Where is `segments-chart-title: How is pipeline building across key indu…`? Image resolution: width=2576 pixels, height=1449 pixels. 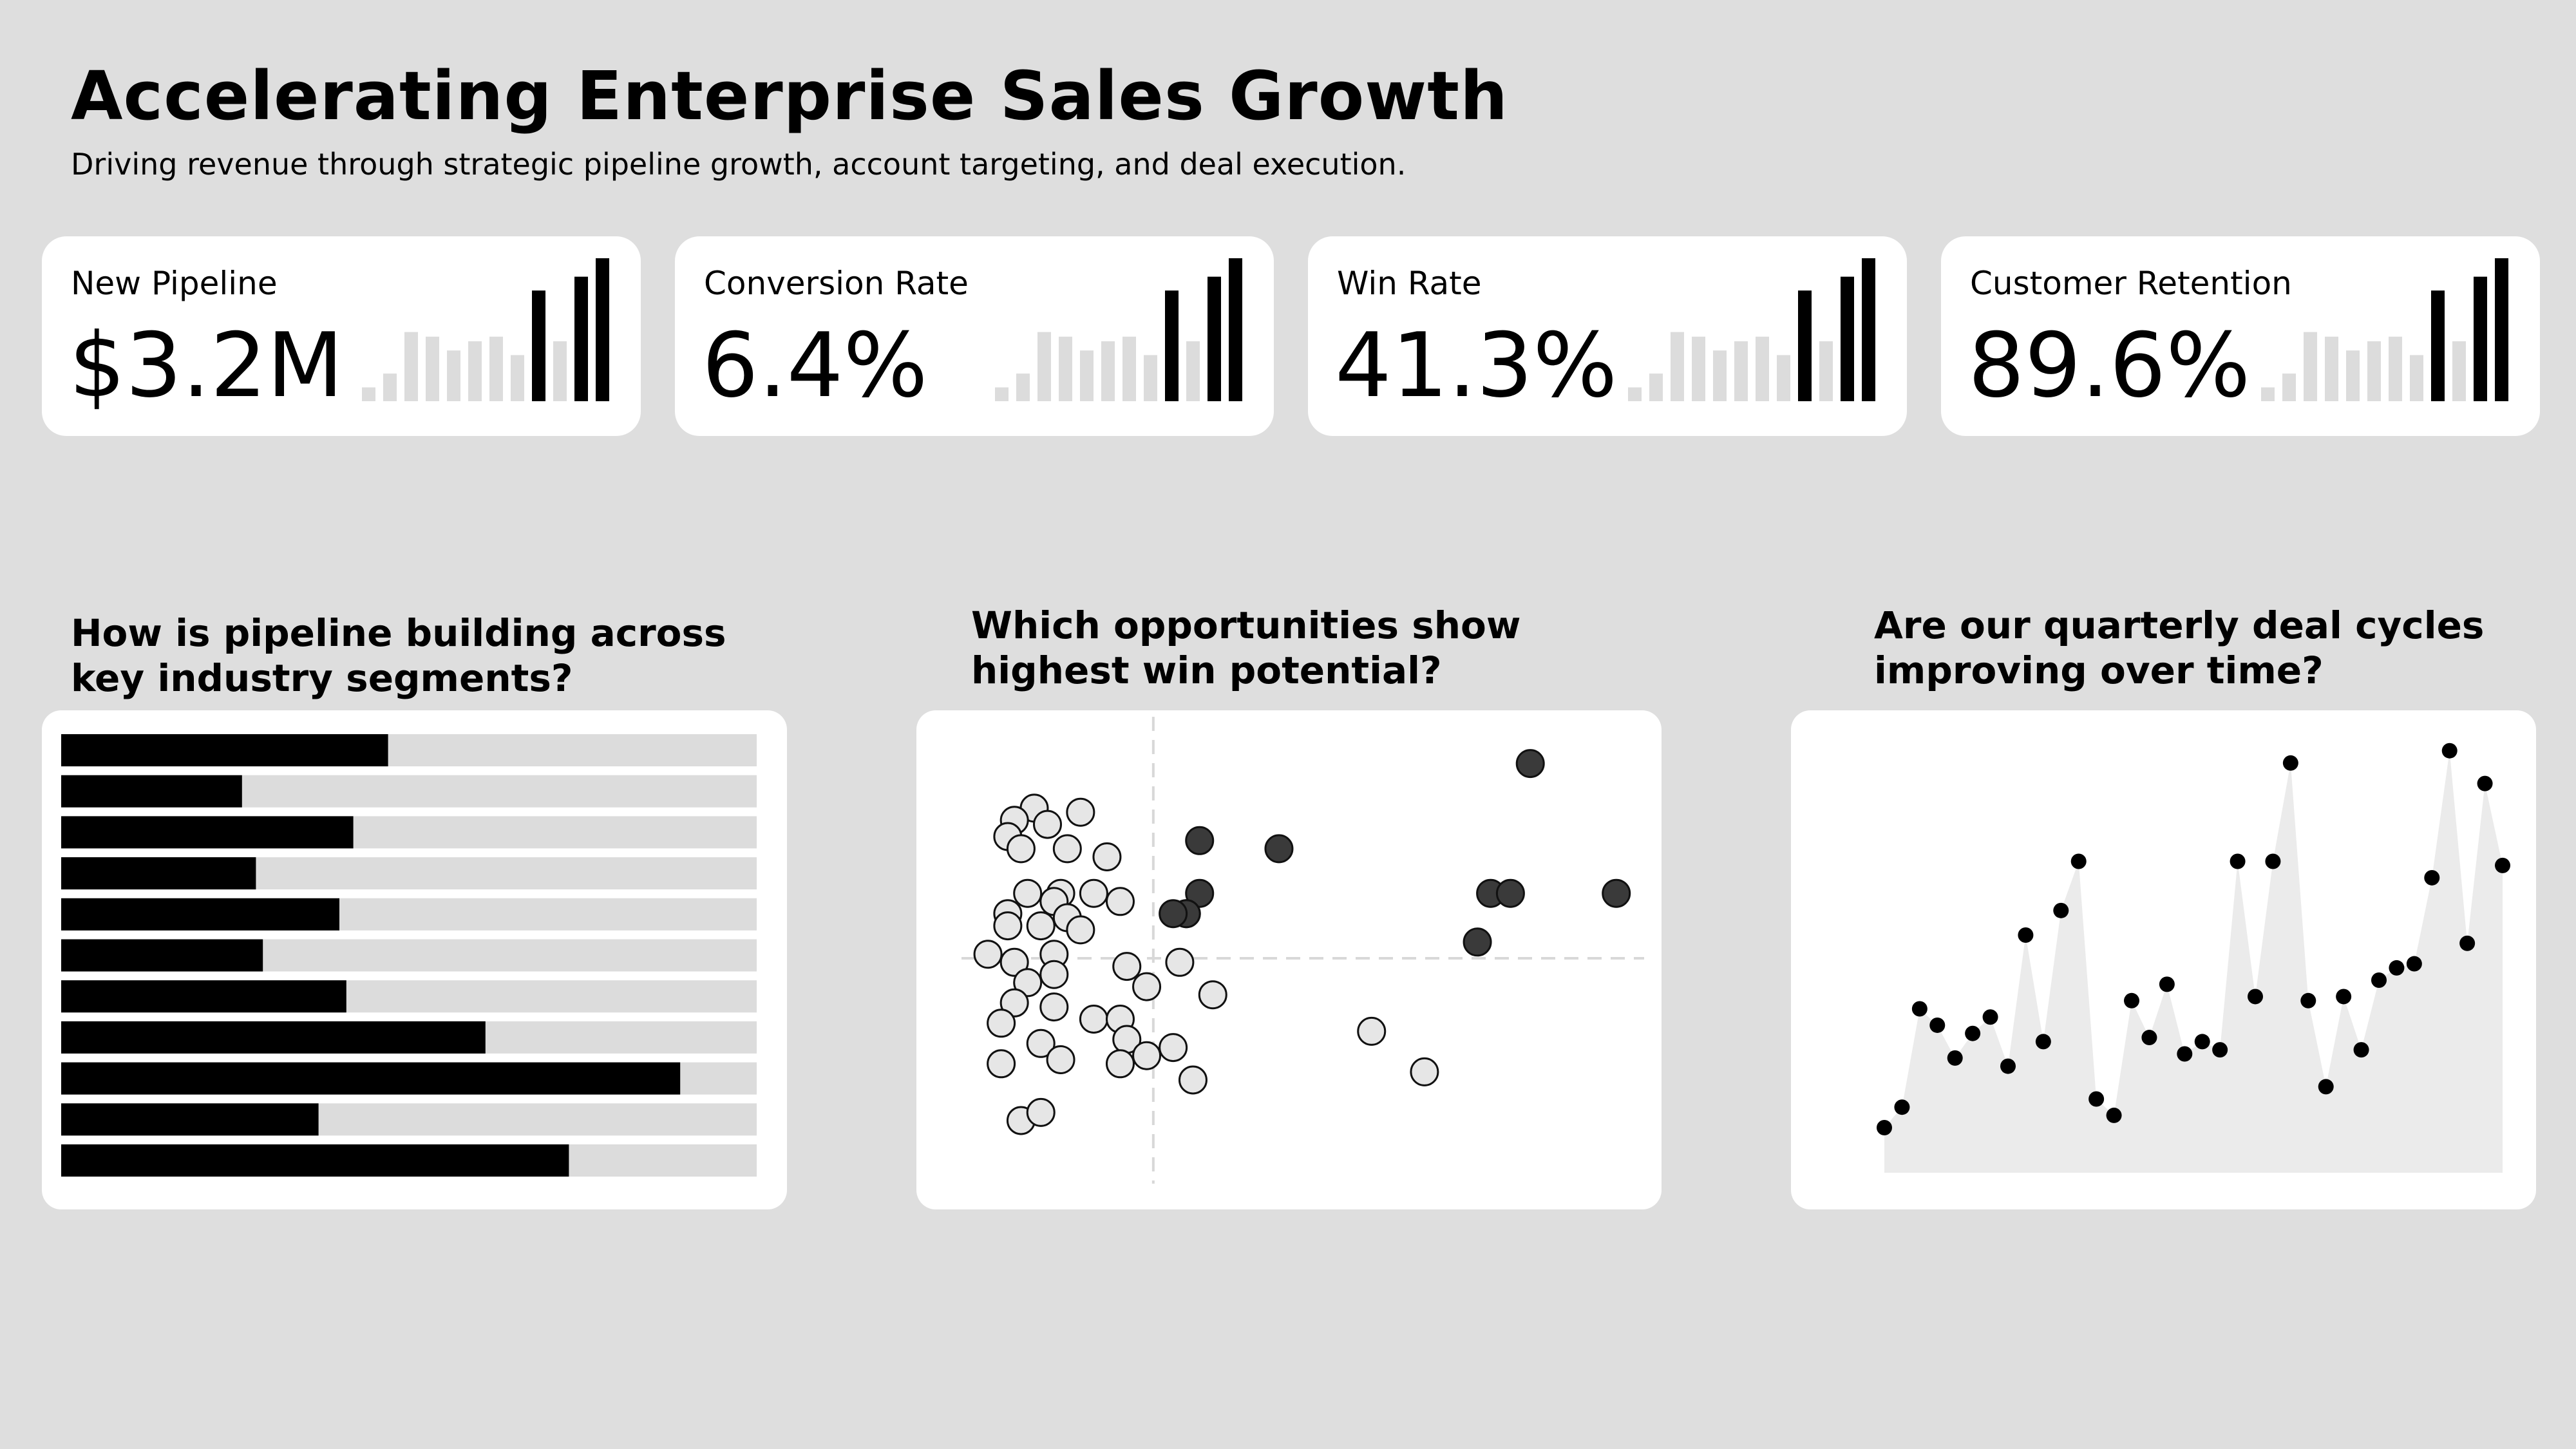 segments-chart-title: How is pipeline building across key indu… is located at coordinates (399, 655).